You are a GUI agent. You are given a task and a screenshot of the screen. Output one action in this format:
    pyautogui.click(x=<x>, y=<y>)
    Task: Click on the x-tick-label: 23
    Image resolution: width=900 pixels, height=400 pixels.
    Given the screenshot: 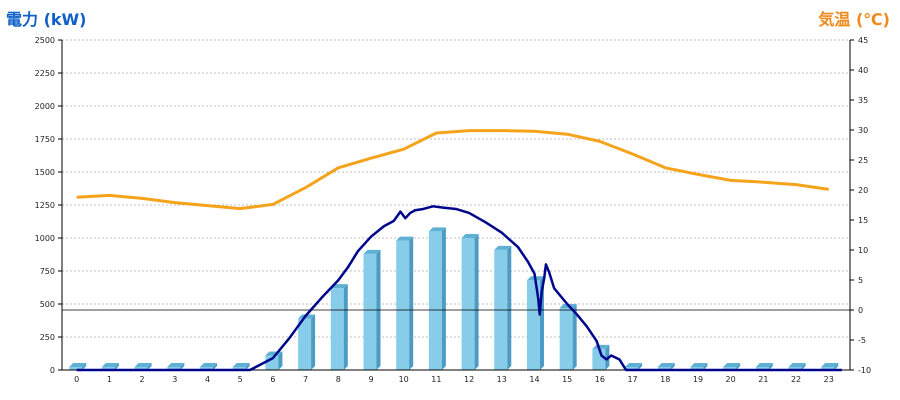 What is the action you would take?
    pyautogui.click(x=829, y=379)
    